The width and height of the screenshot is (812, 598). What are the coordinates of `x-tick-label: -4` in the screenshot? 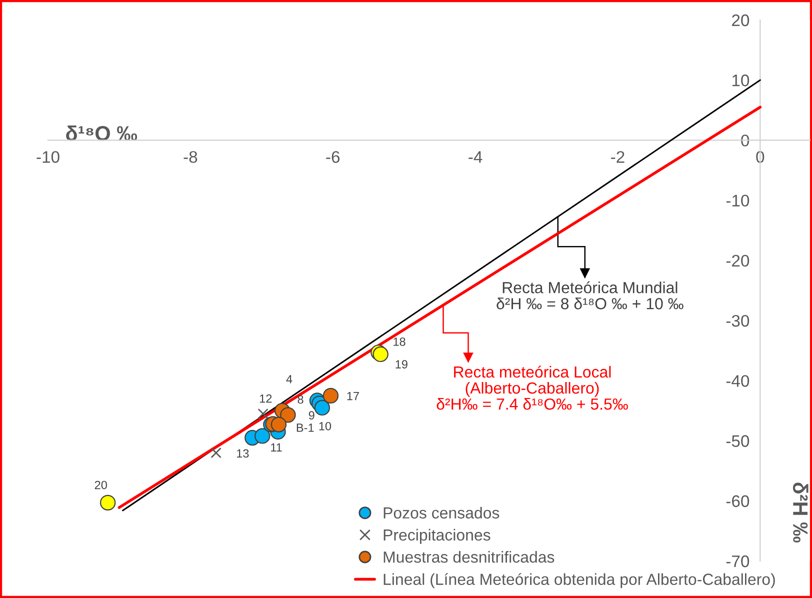 It's located at (475, 157).